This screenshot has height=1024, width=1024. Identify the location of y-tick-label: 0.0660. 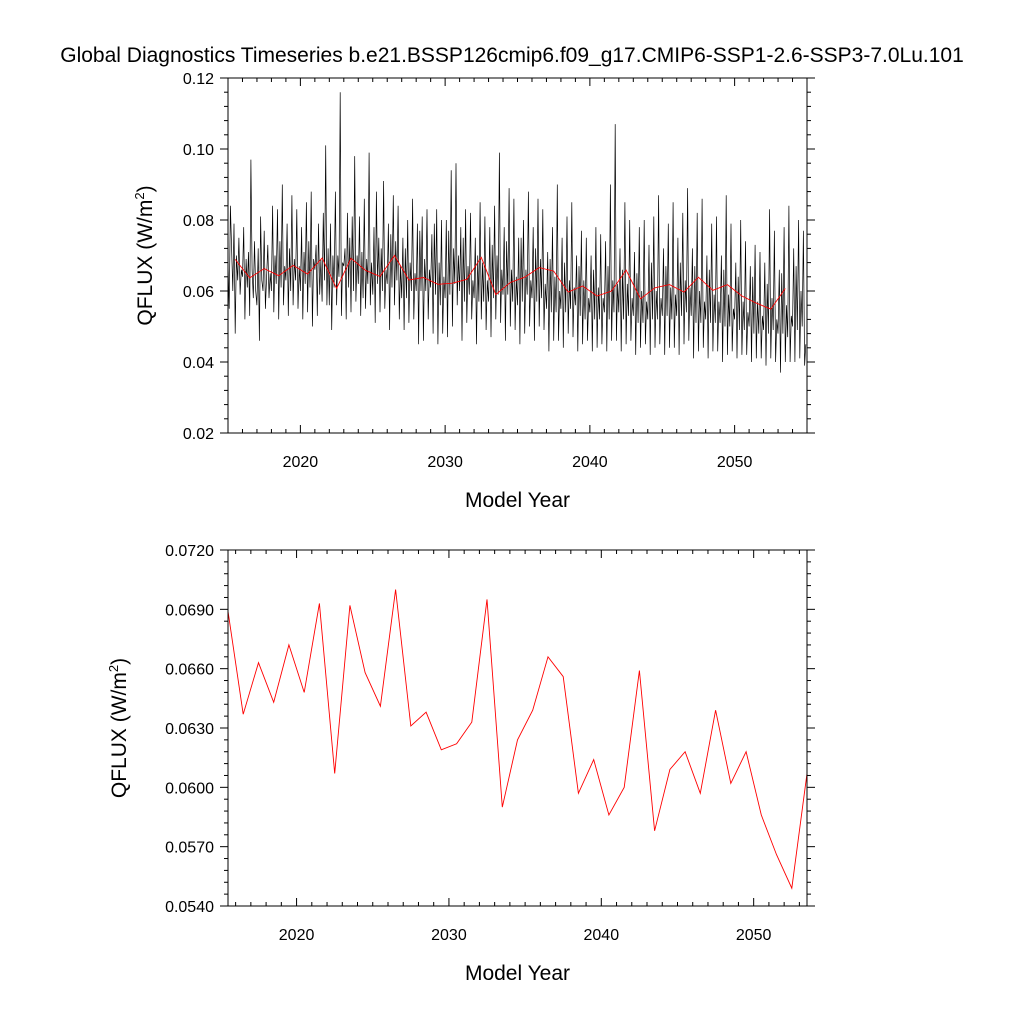
(189, 670).